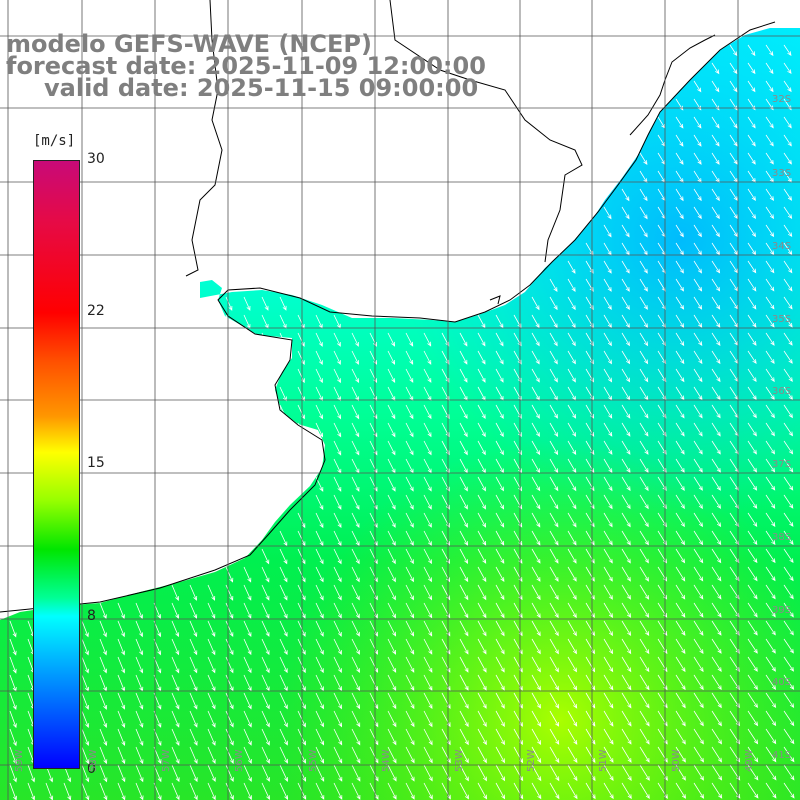  What do you see at coordinates (91, 616) in the screenshot?
I see `colorbar-tick-8: 8` at bounding box center [91, 616].